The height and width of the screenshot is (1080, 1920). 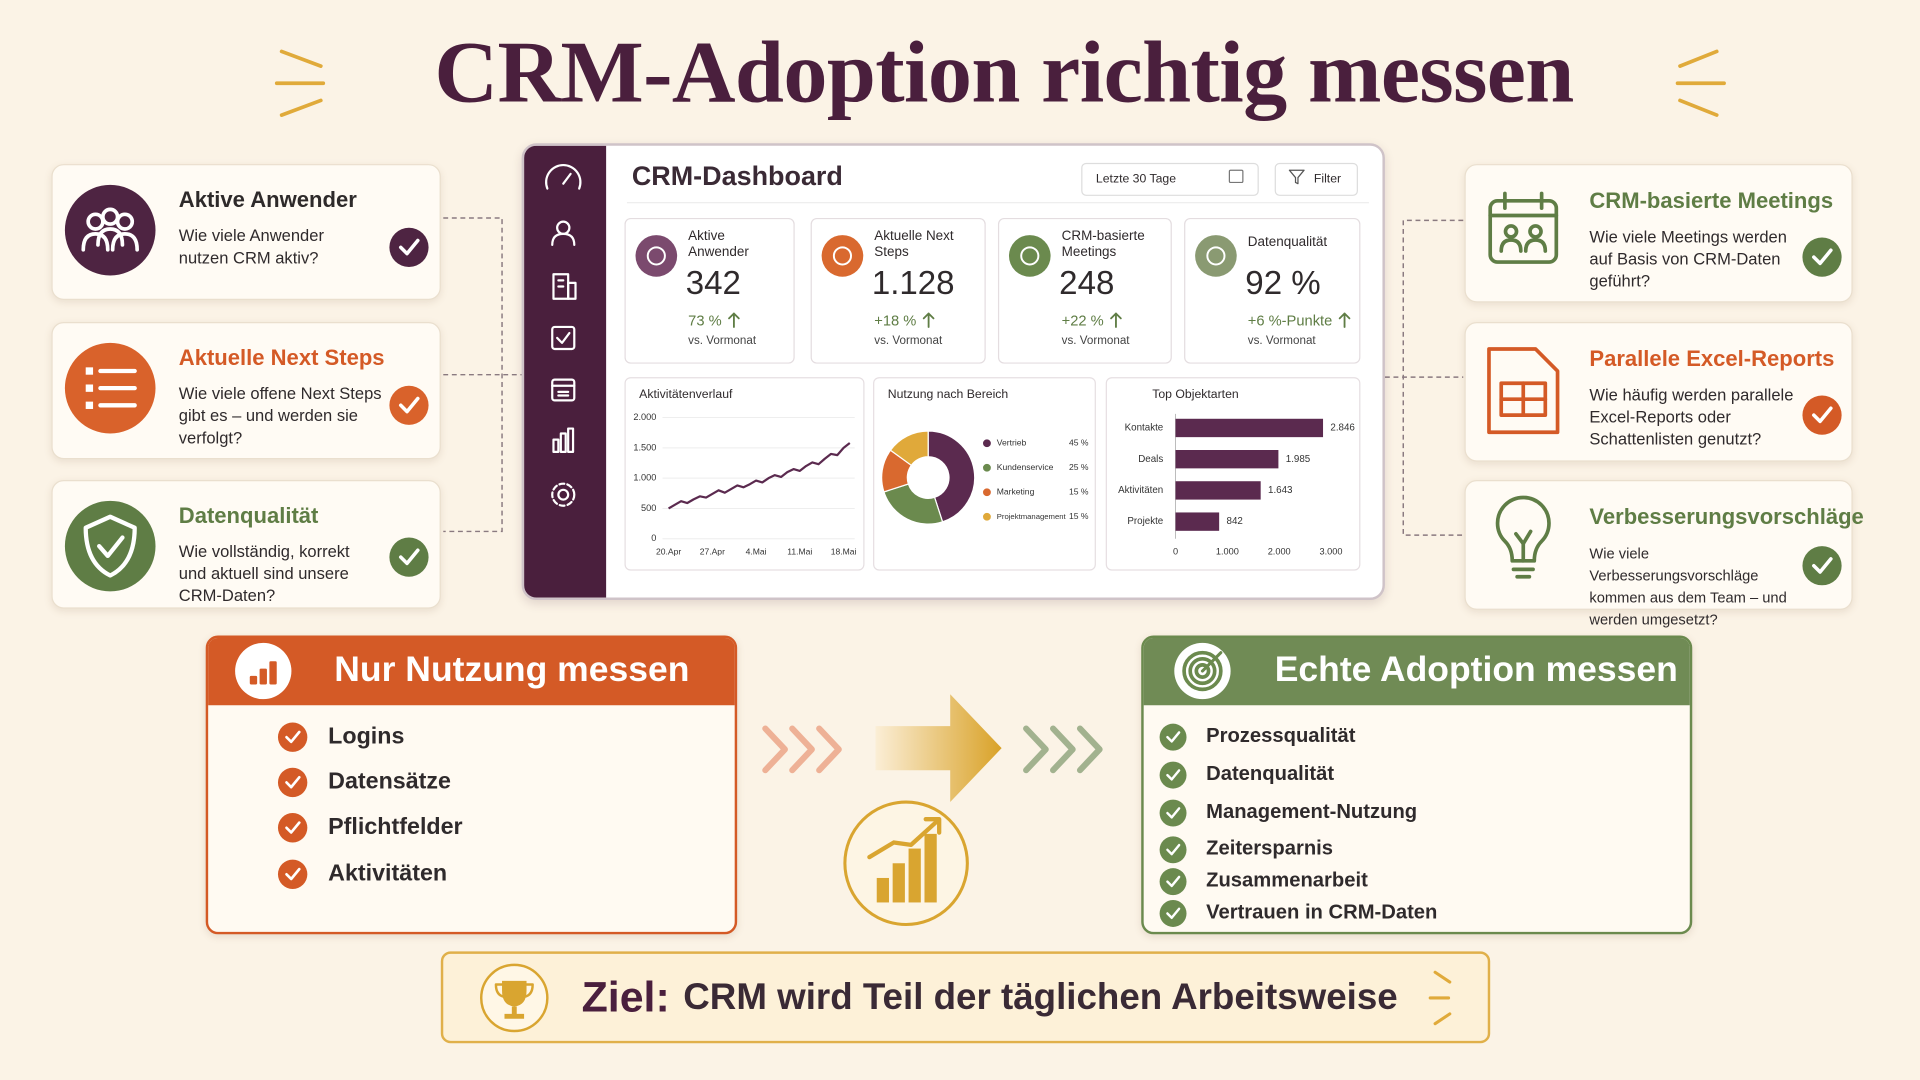 I want to click on sidebar, so click(x=565, y=371).